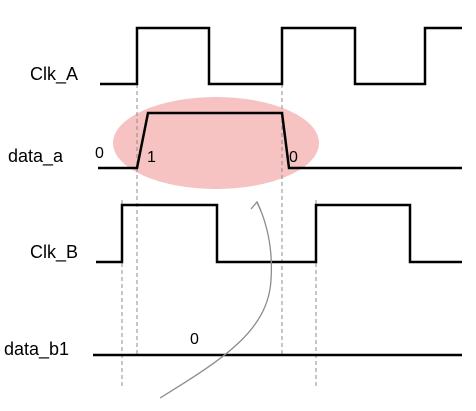 The width and height of the screenshot is (476, 411). What do you see at coordinates (54, 252) in the screenshot?
I see `signal-label-clk-b: Clk_B` at bounding box center [54, 252].